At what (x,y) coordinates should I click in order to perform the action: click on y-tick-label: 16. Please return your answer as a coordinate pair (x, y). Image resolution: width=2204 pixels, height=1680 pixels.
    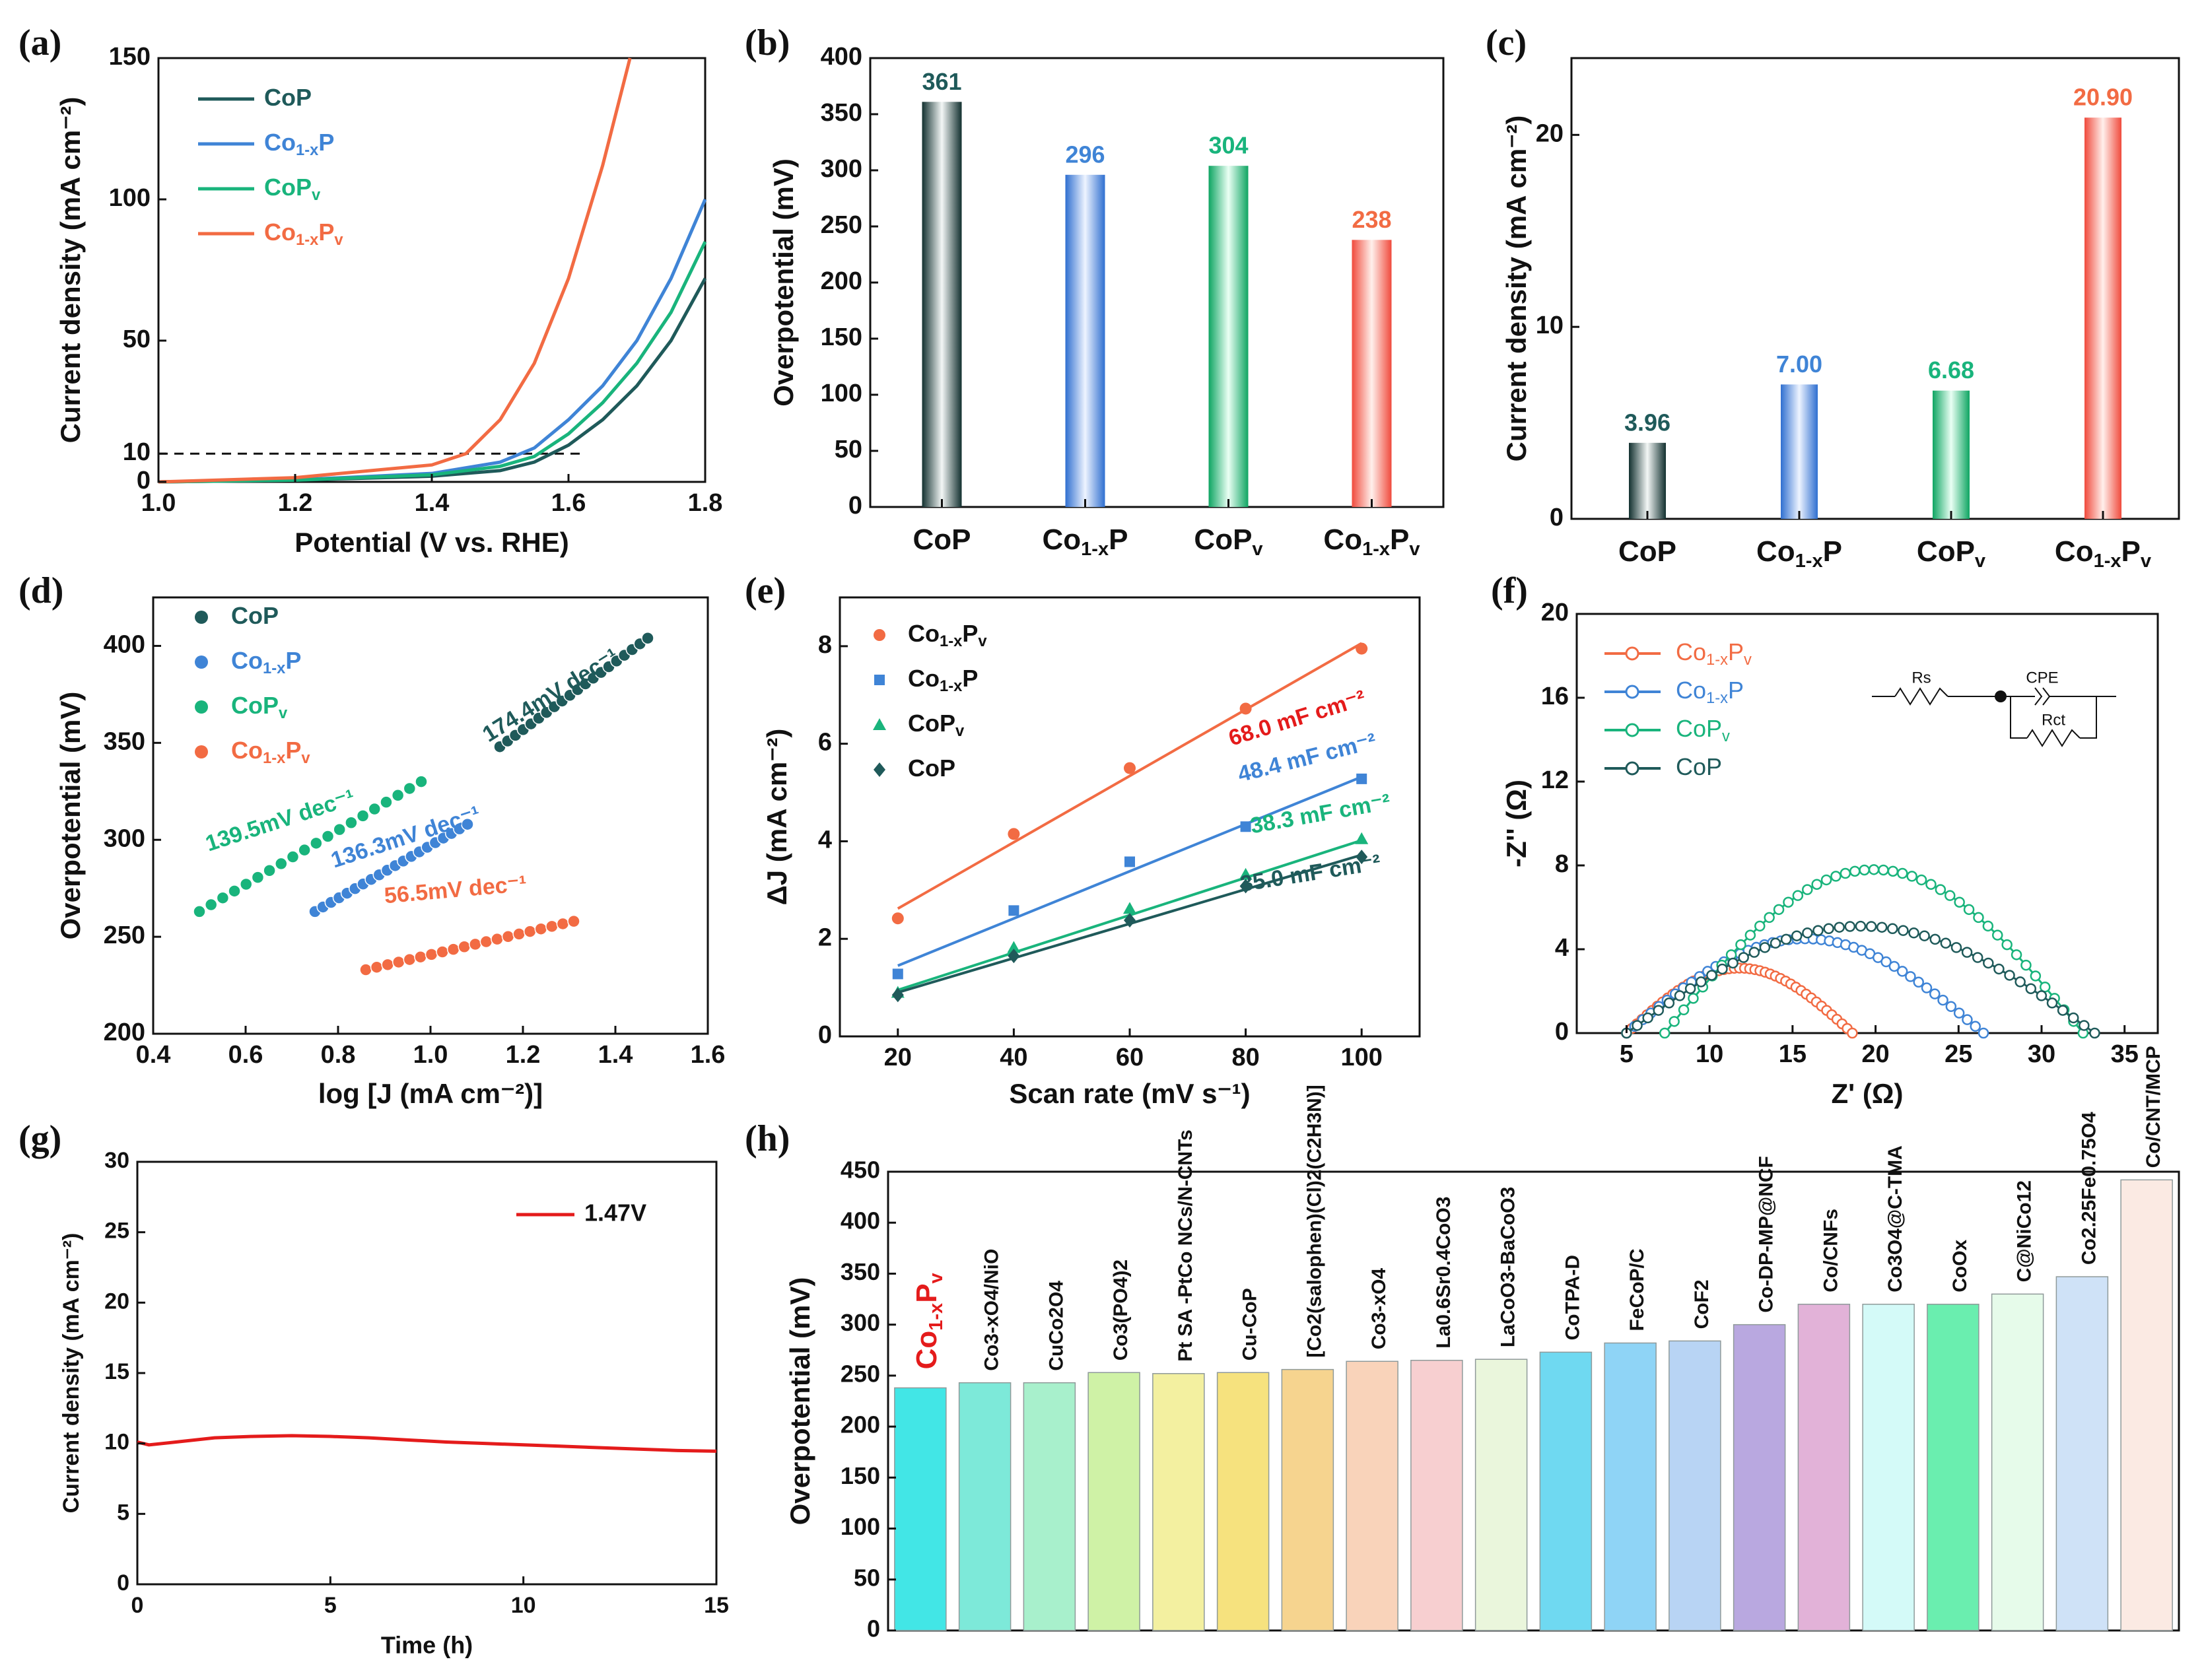
    Looking at the image, I should click on (1555, 696).